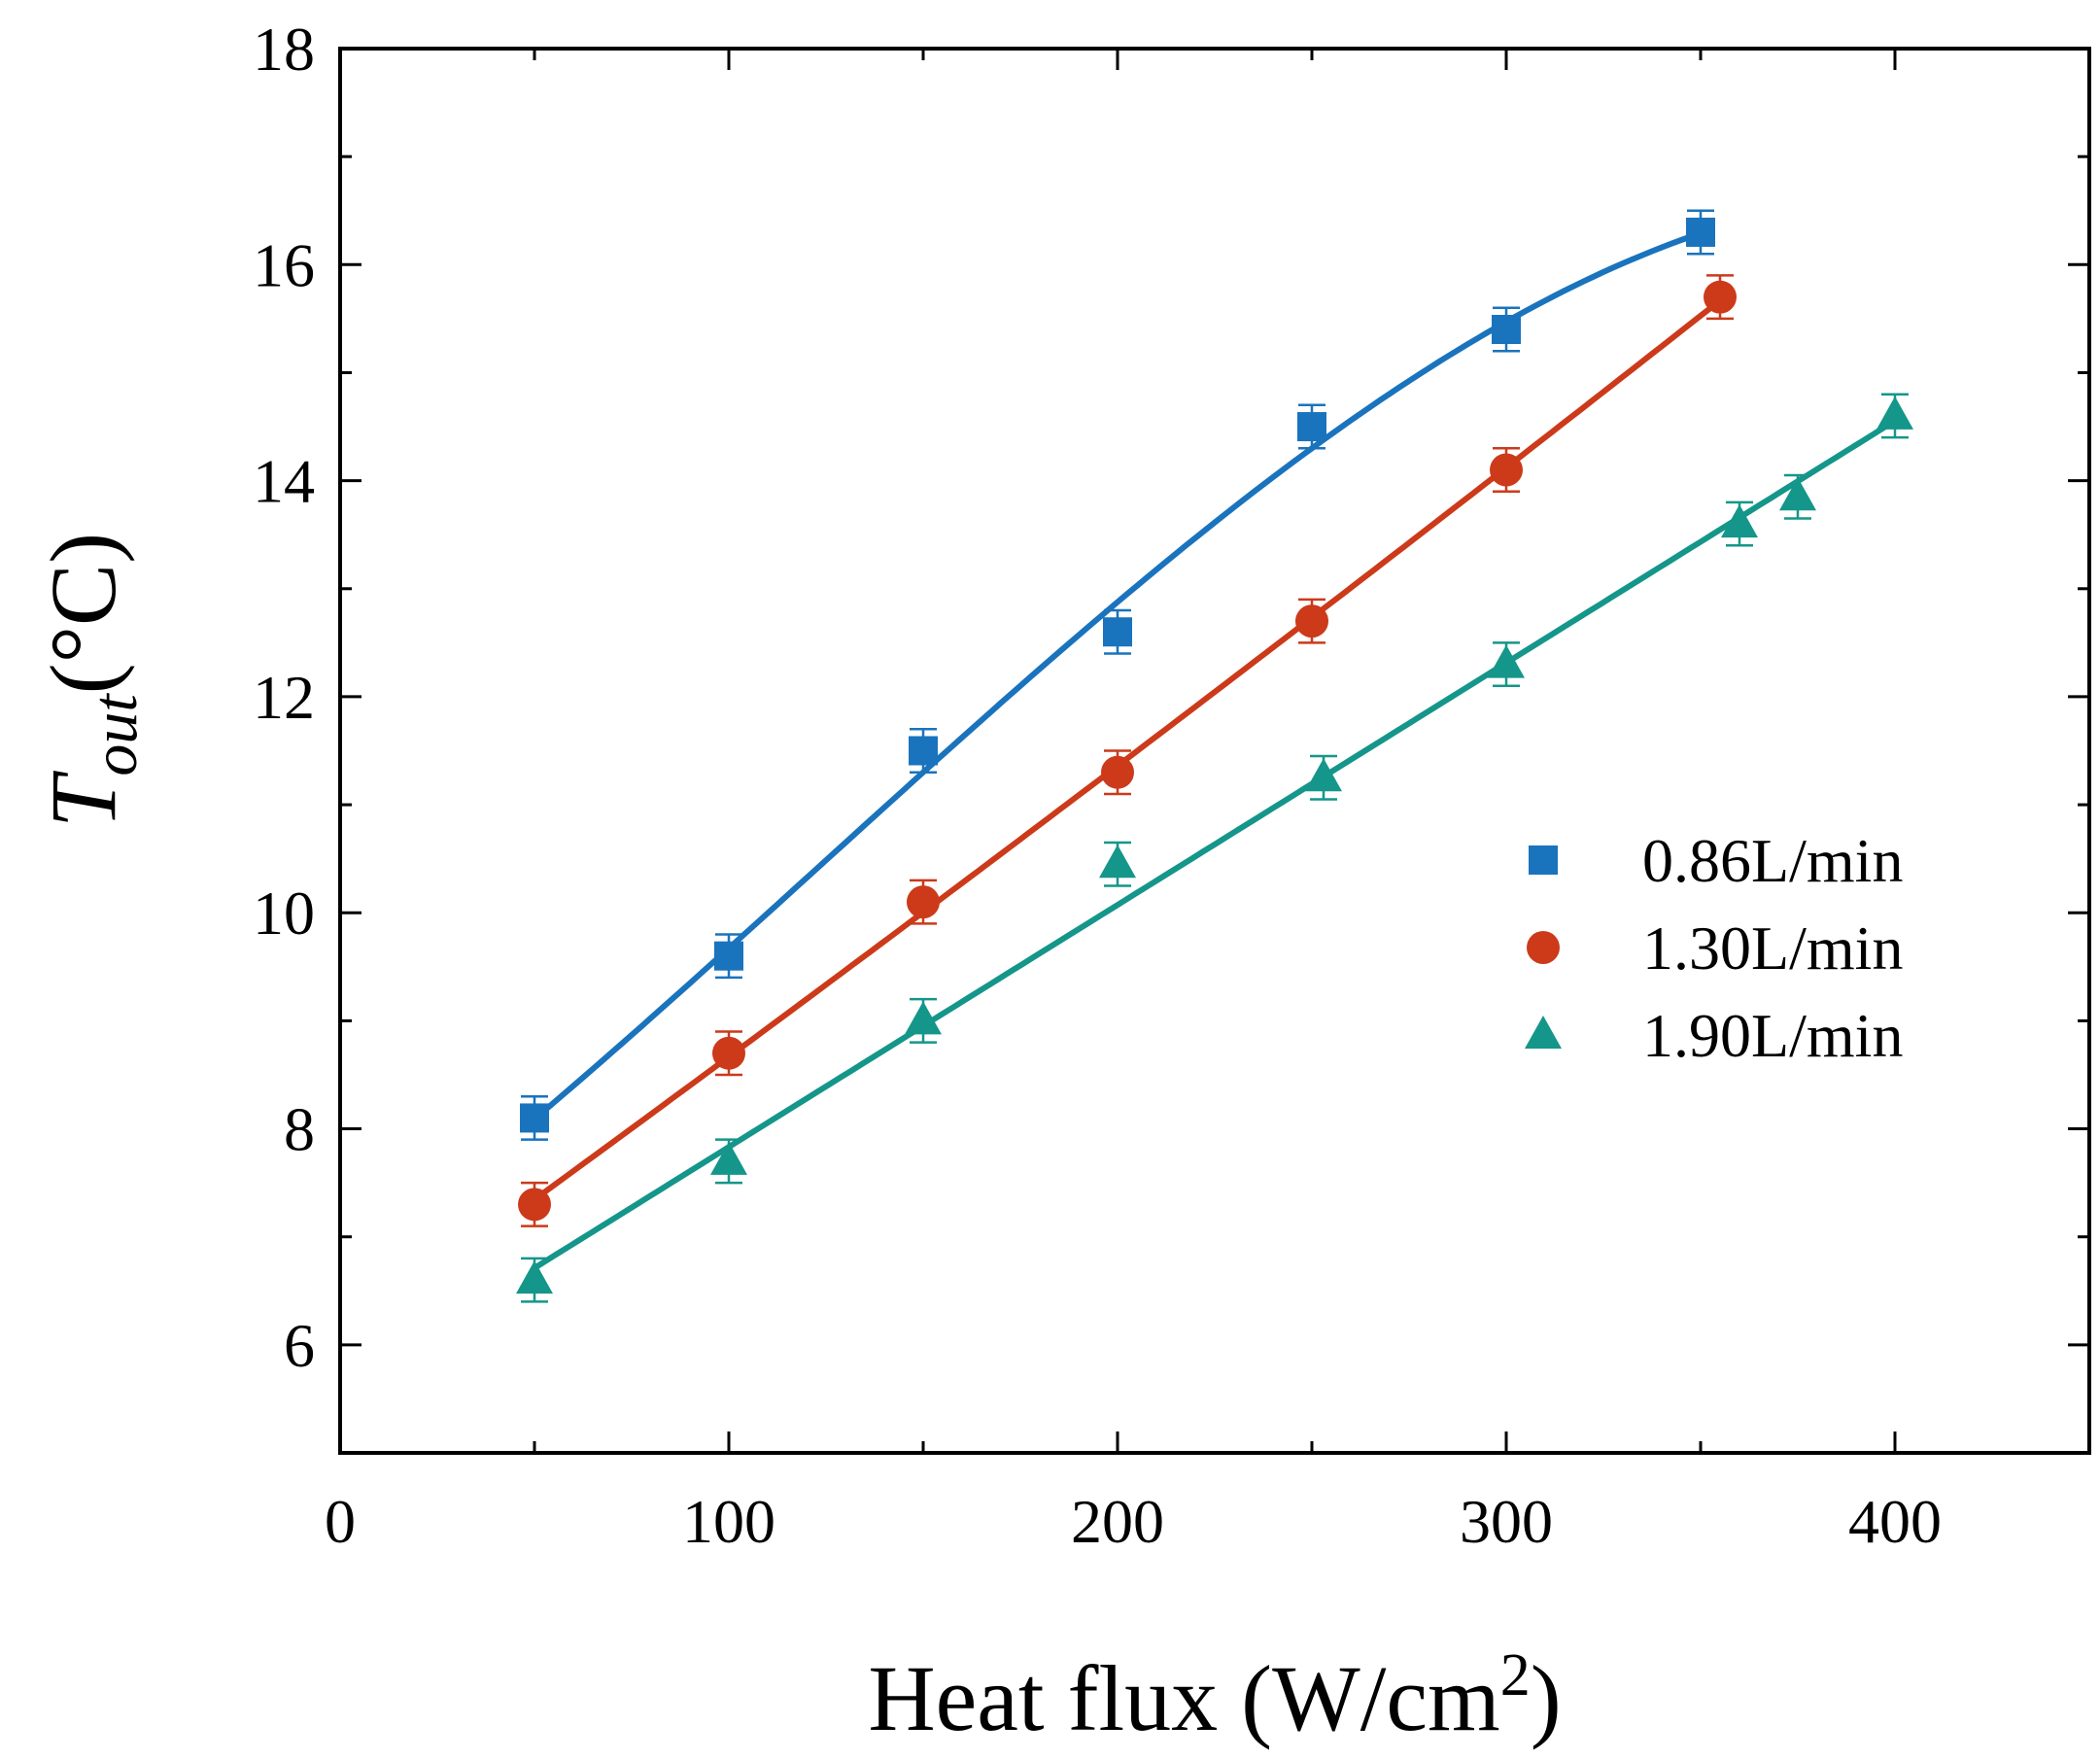  Describe the element at coordinates (1772, 1035) in the screenshot. I see `legend-label-1-90l-min: 1.90L/min` at that location.